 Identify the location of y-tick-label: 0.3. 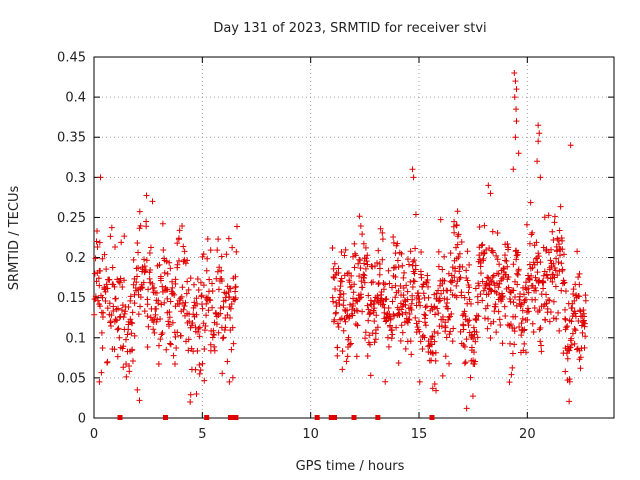
(75, 178).